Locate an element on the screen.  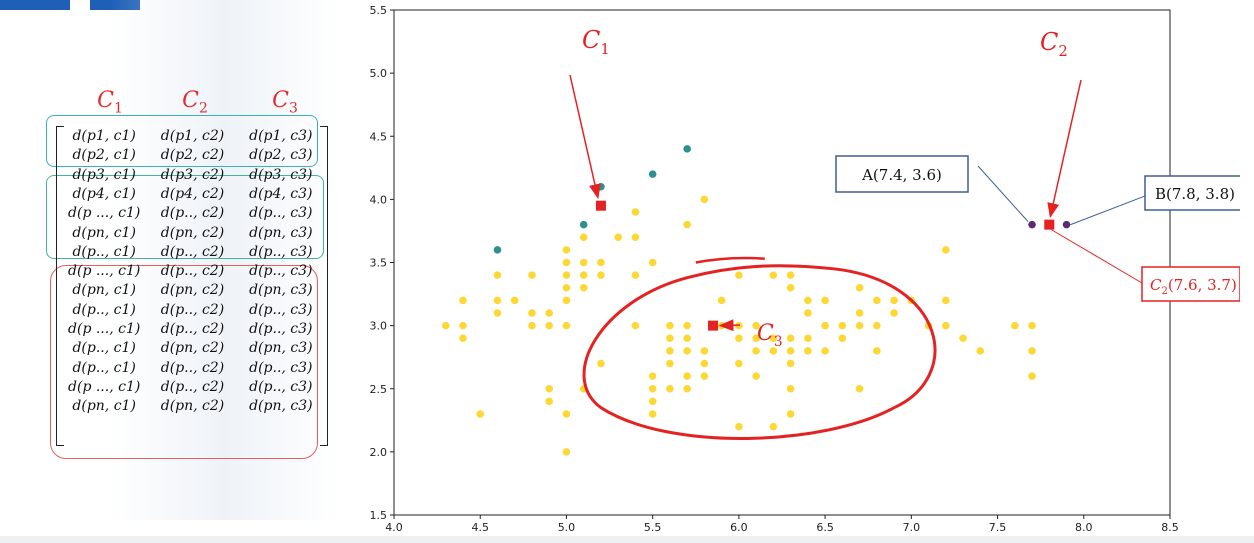
centroid-arrow is located at coordinates (585, 137).